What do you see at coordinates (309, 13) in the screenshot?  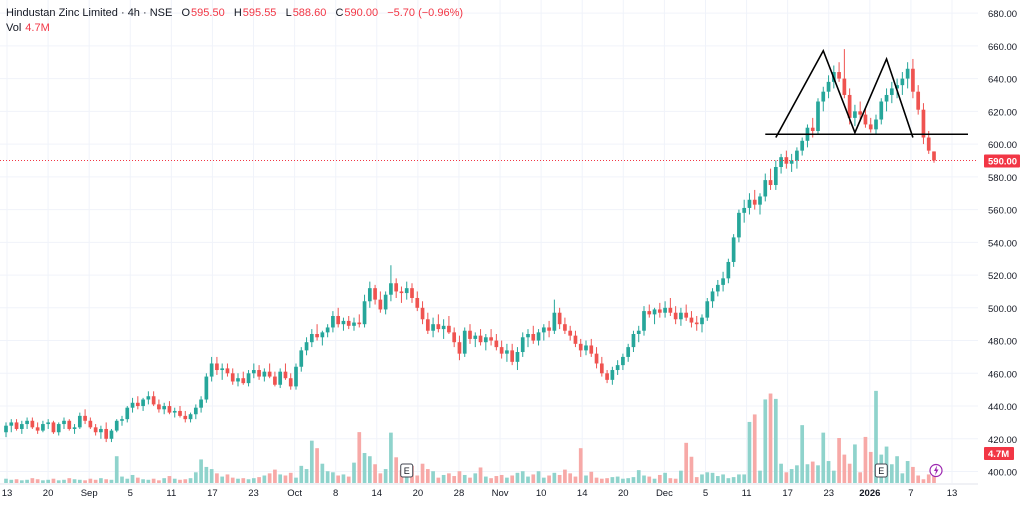 I see `low-value: 588.60` at bounding box center [309, 13].